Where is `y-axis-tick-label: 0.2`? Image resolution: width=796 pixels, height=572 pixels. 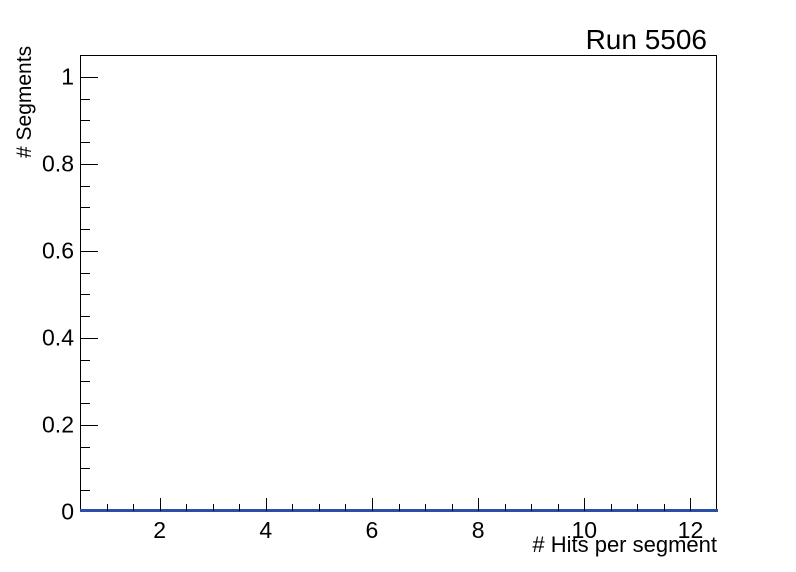 y-axis-tick-label: 0.2 is located at coordinates (58, 424).